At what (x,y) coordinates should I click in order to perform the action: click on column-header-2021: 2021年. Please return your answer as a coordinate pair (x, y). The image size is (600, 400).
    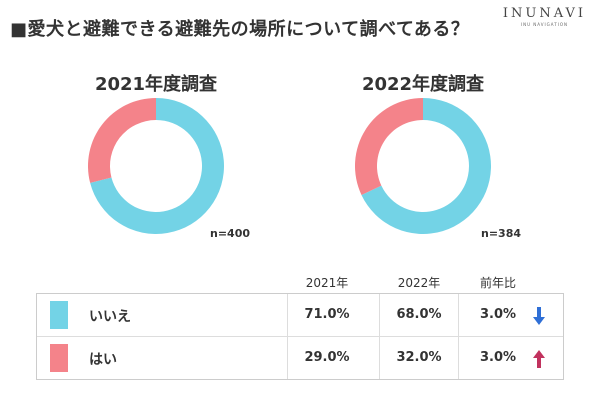
    Looking at the image, I should click on (327, 283).